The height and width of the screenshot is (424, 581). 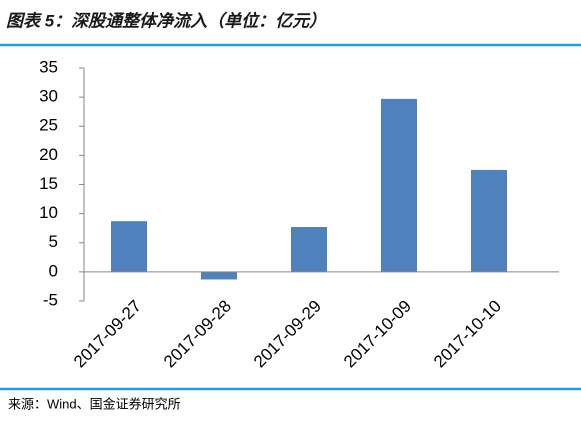 I want to click on y-tick-label: 15, so click(x=48, y=183).